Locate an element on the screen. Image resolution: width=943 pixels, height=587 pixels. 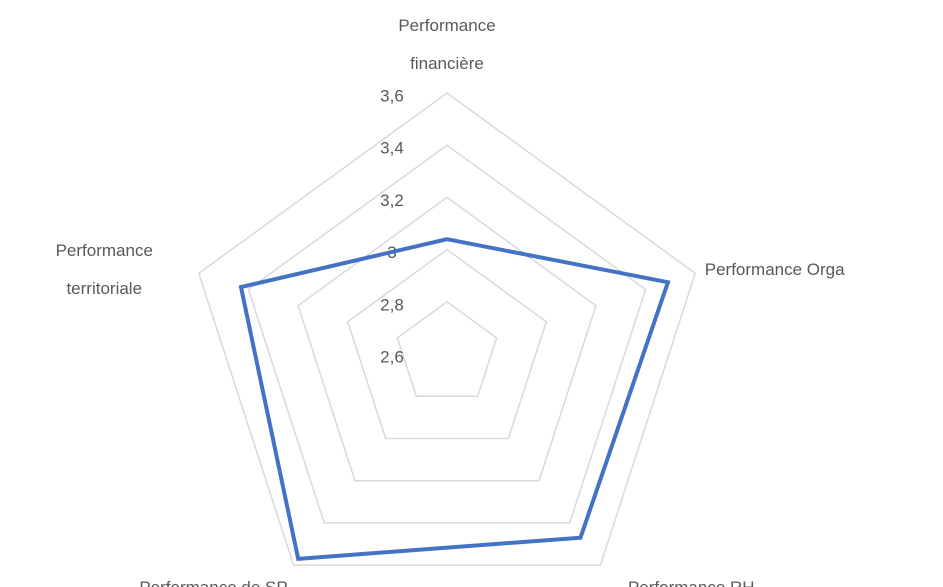
category-label: Performance RH is located at coordinates (691, 578).